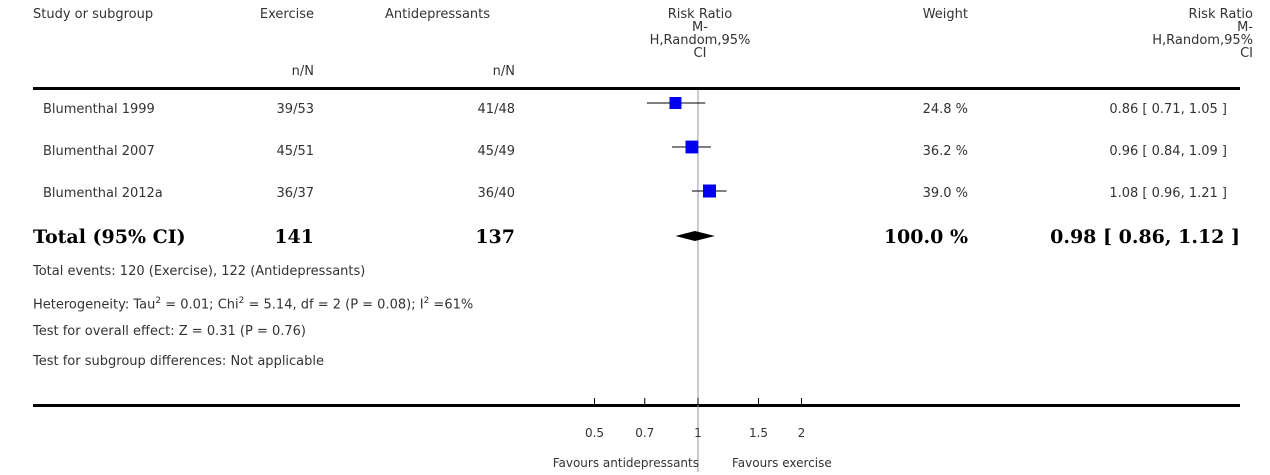  I want to click on header-rr-text: Risk Ratio M- H,Random,95% CI, so click(1202, 34).